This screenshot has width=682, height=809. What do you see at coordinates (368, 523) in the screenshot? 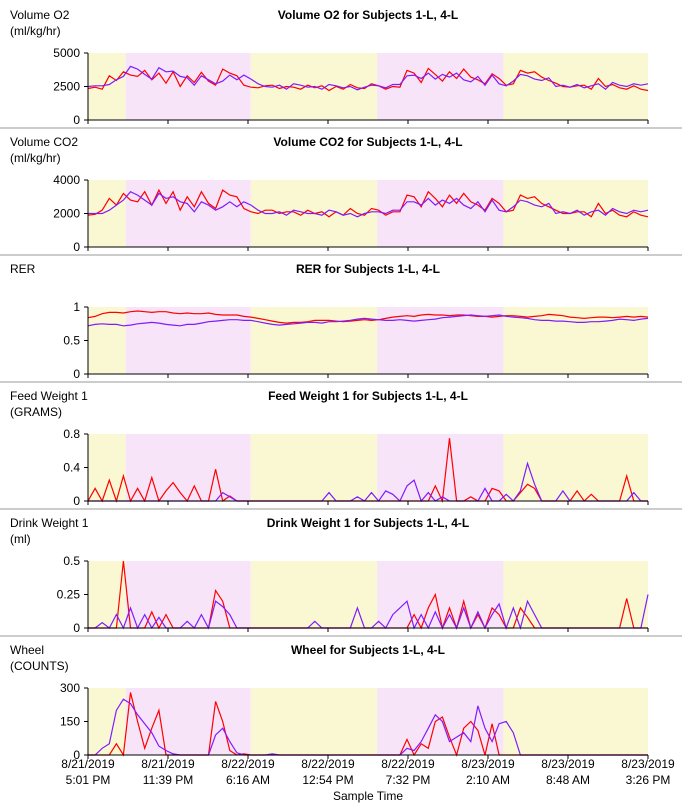
I see `chart-title: Drink Weight 1 for Subjects 1-L, 4-L` at bounding box center [368, 523].